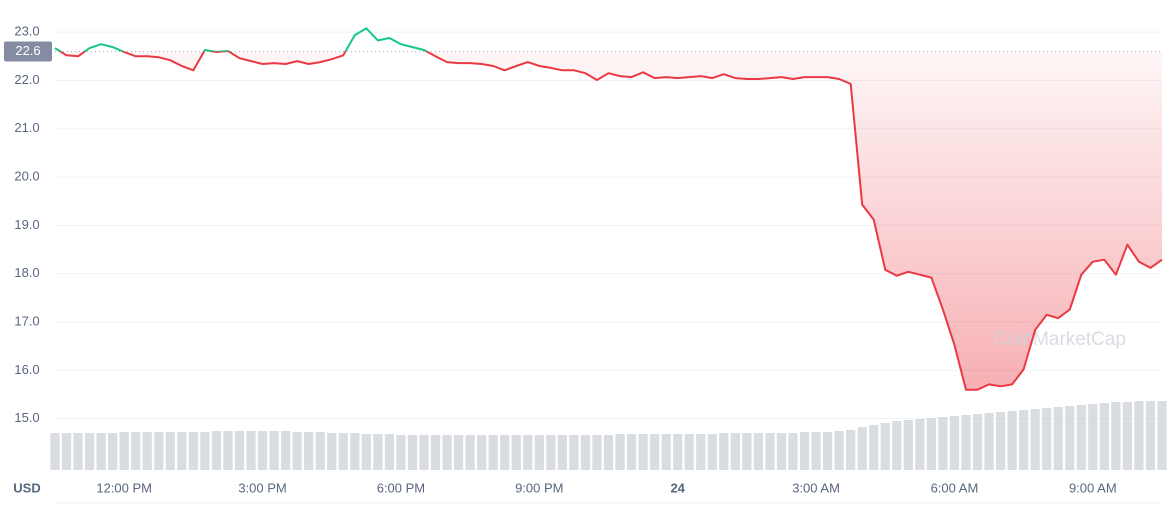 The height and width of the screenshot is (505, 1171). What do you see at coordinates (401, 487) in the screenshot?
I see `x-tick-label: 6:00 PM` at bounding box center [401, 487].